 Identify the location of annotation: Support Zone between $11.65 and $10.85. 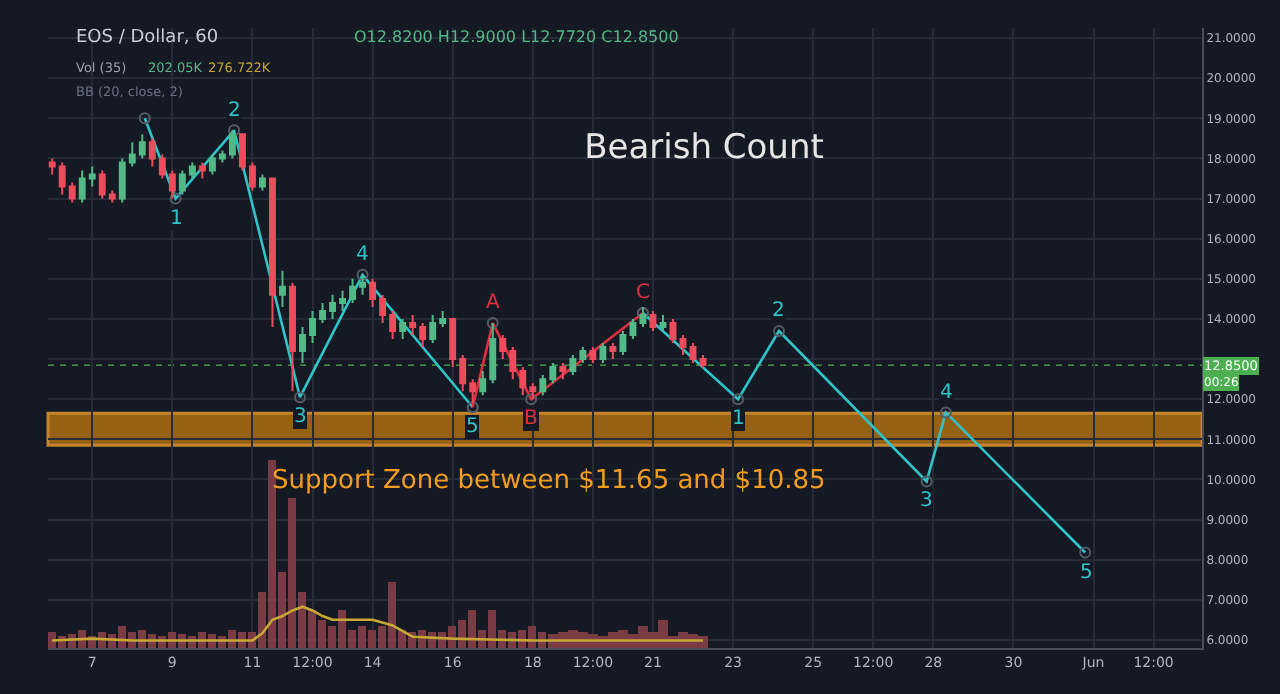
(549, 481).